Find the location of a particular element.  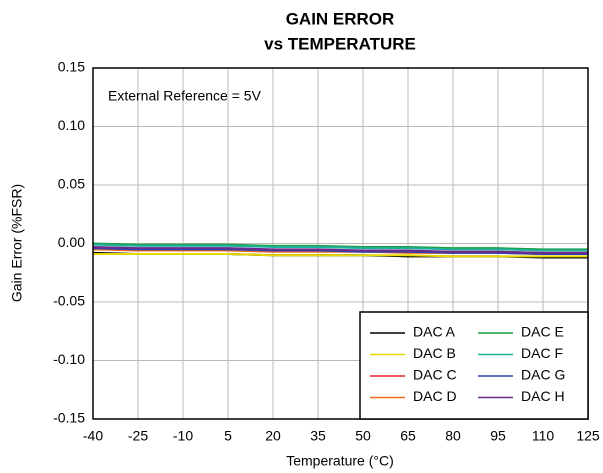

x-tick-label: 65 is located at coordinates (408, 436).